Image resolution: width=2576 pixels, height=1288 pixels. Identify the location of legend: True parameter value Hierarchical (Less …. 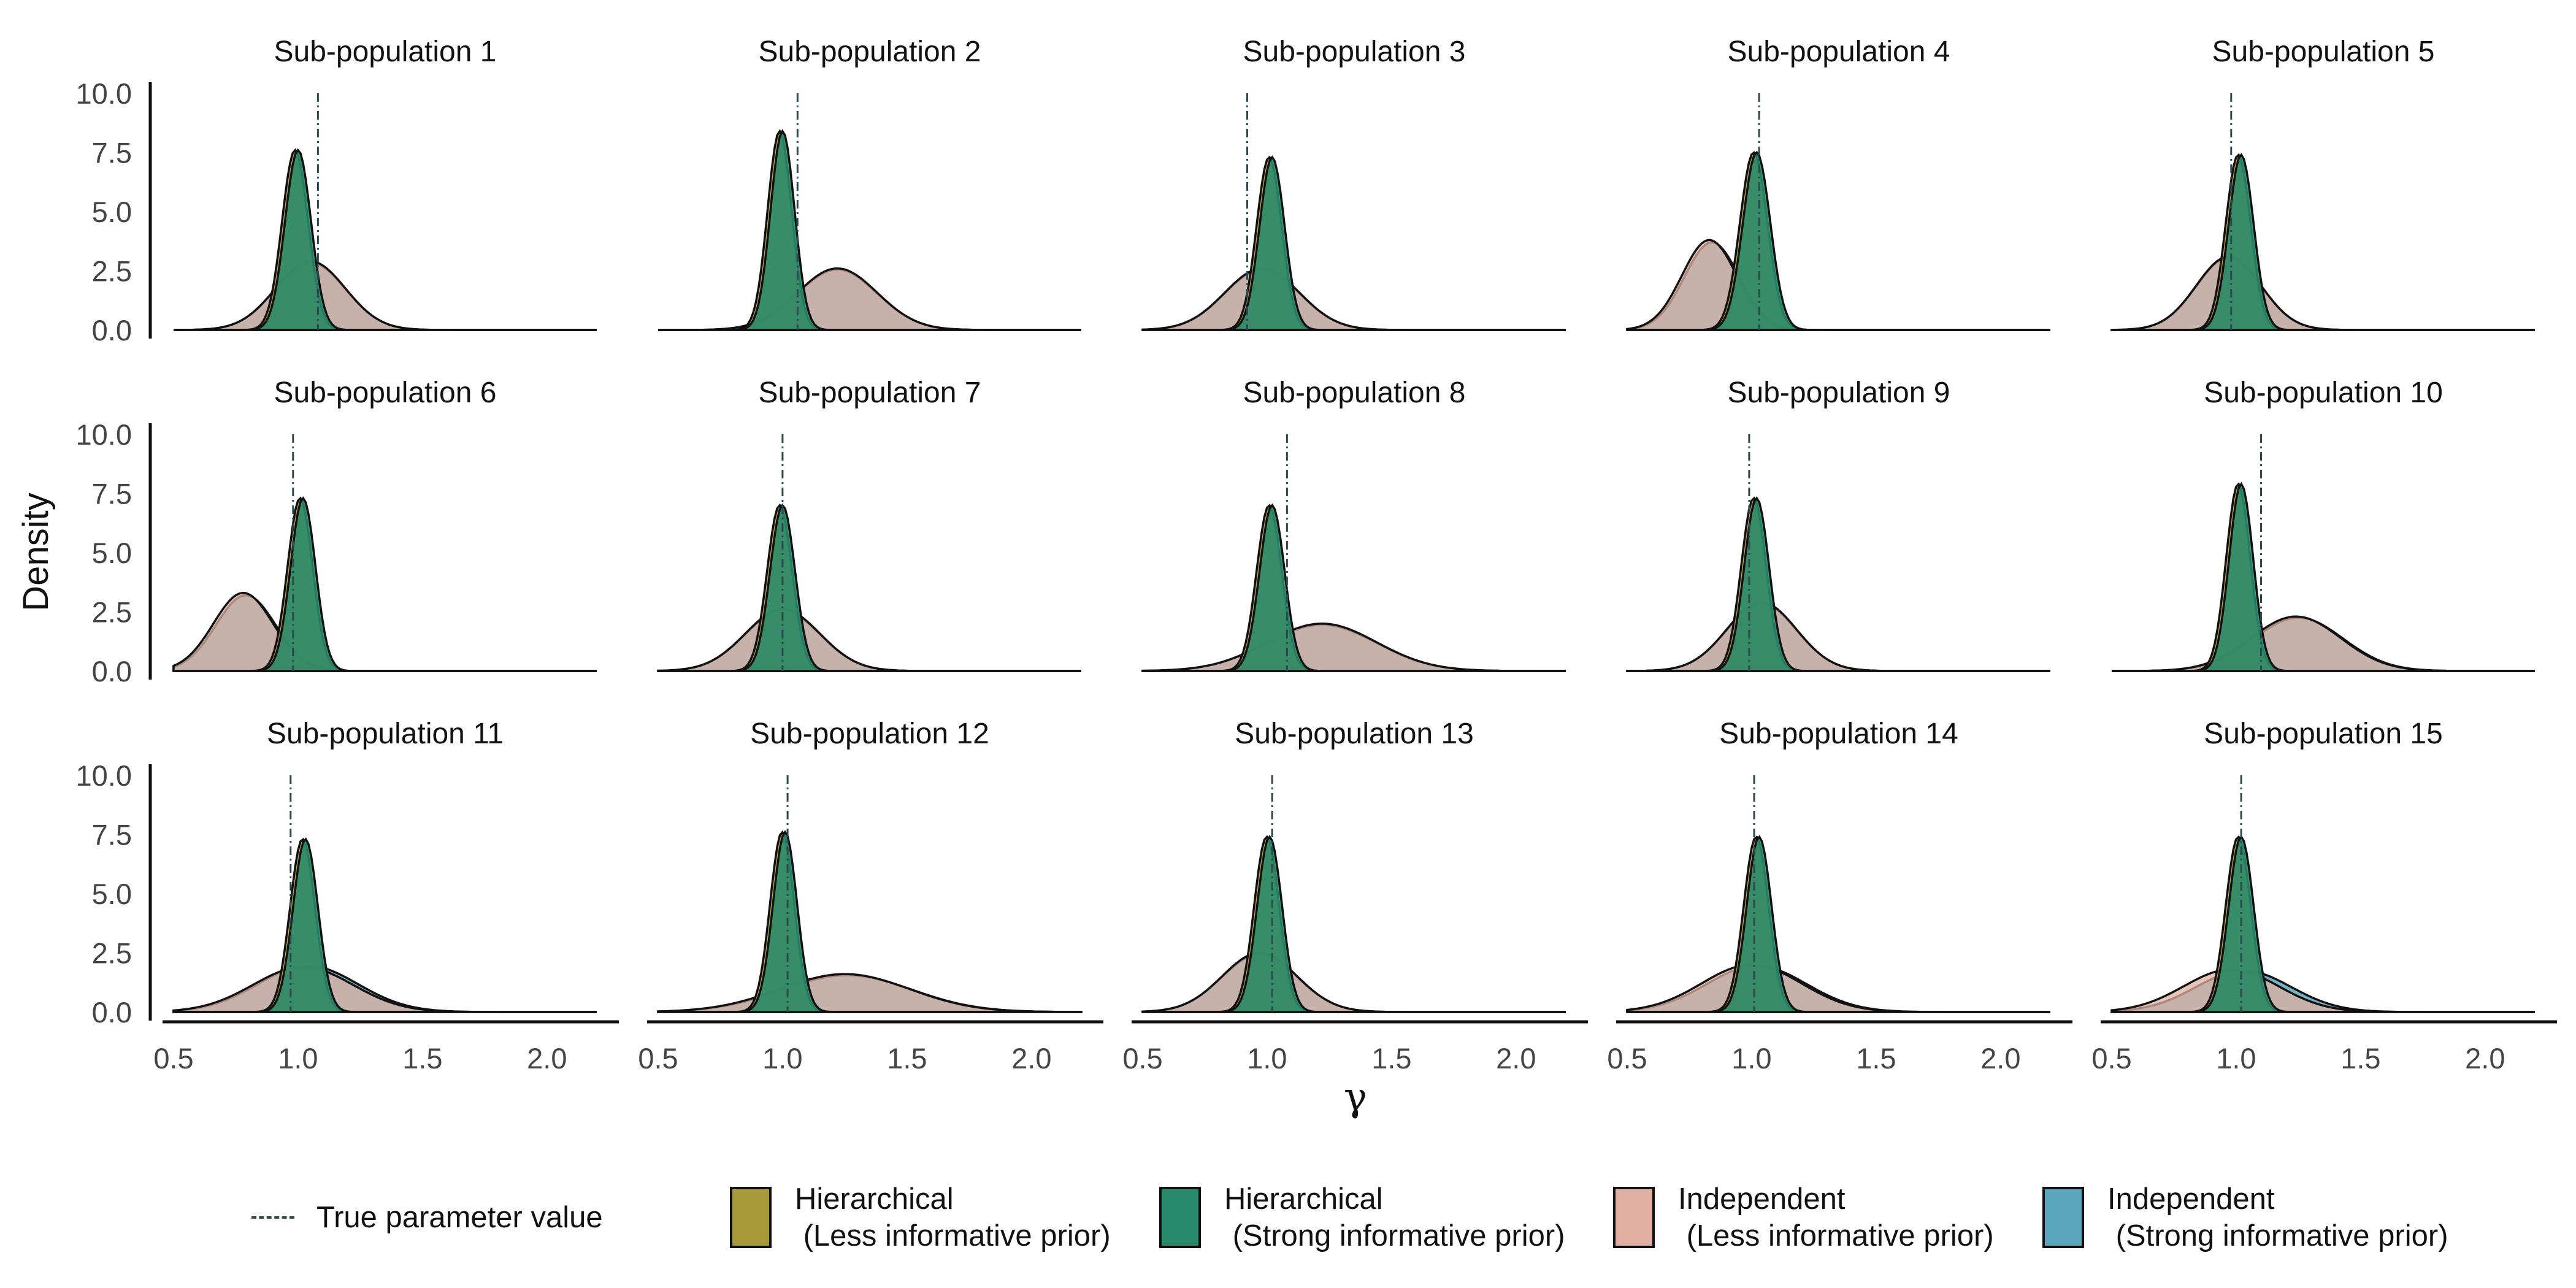
(1288, 1226).